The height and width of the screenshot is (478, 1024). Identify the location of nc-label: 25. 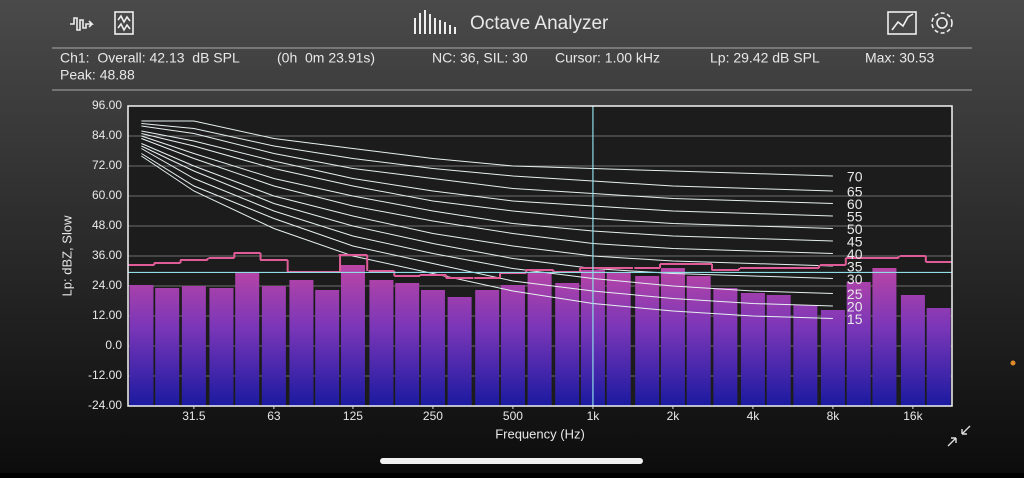
(855, 294).